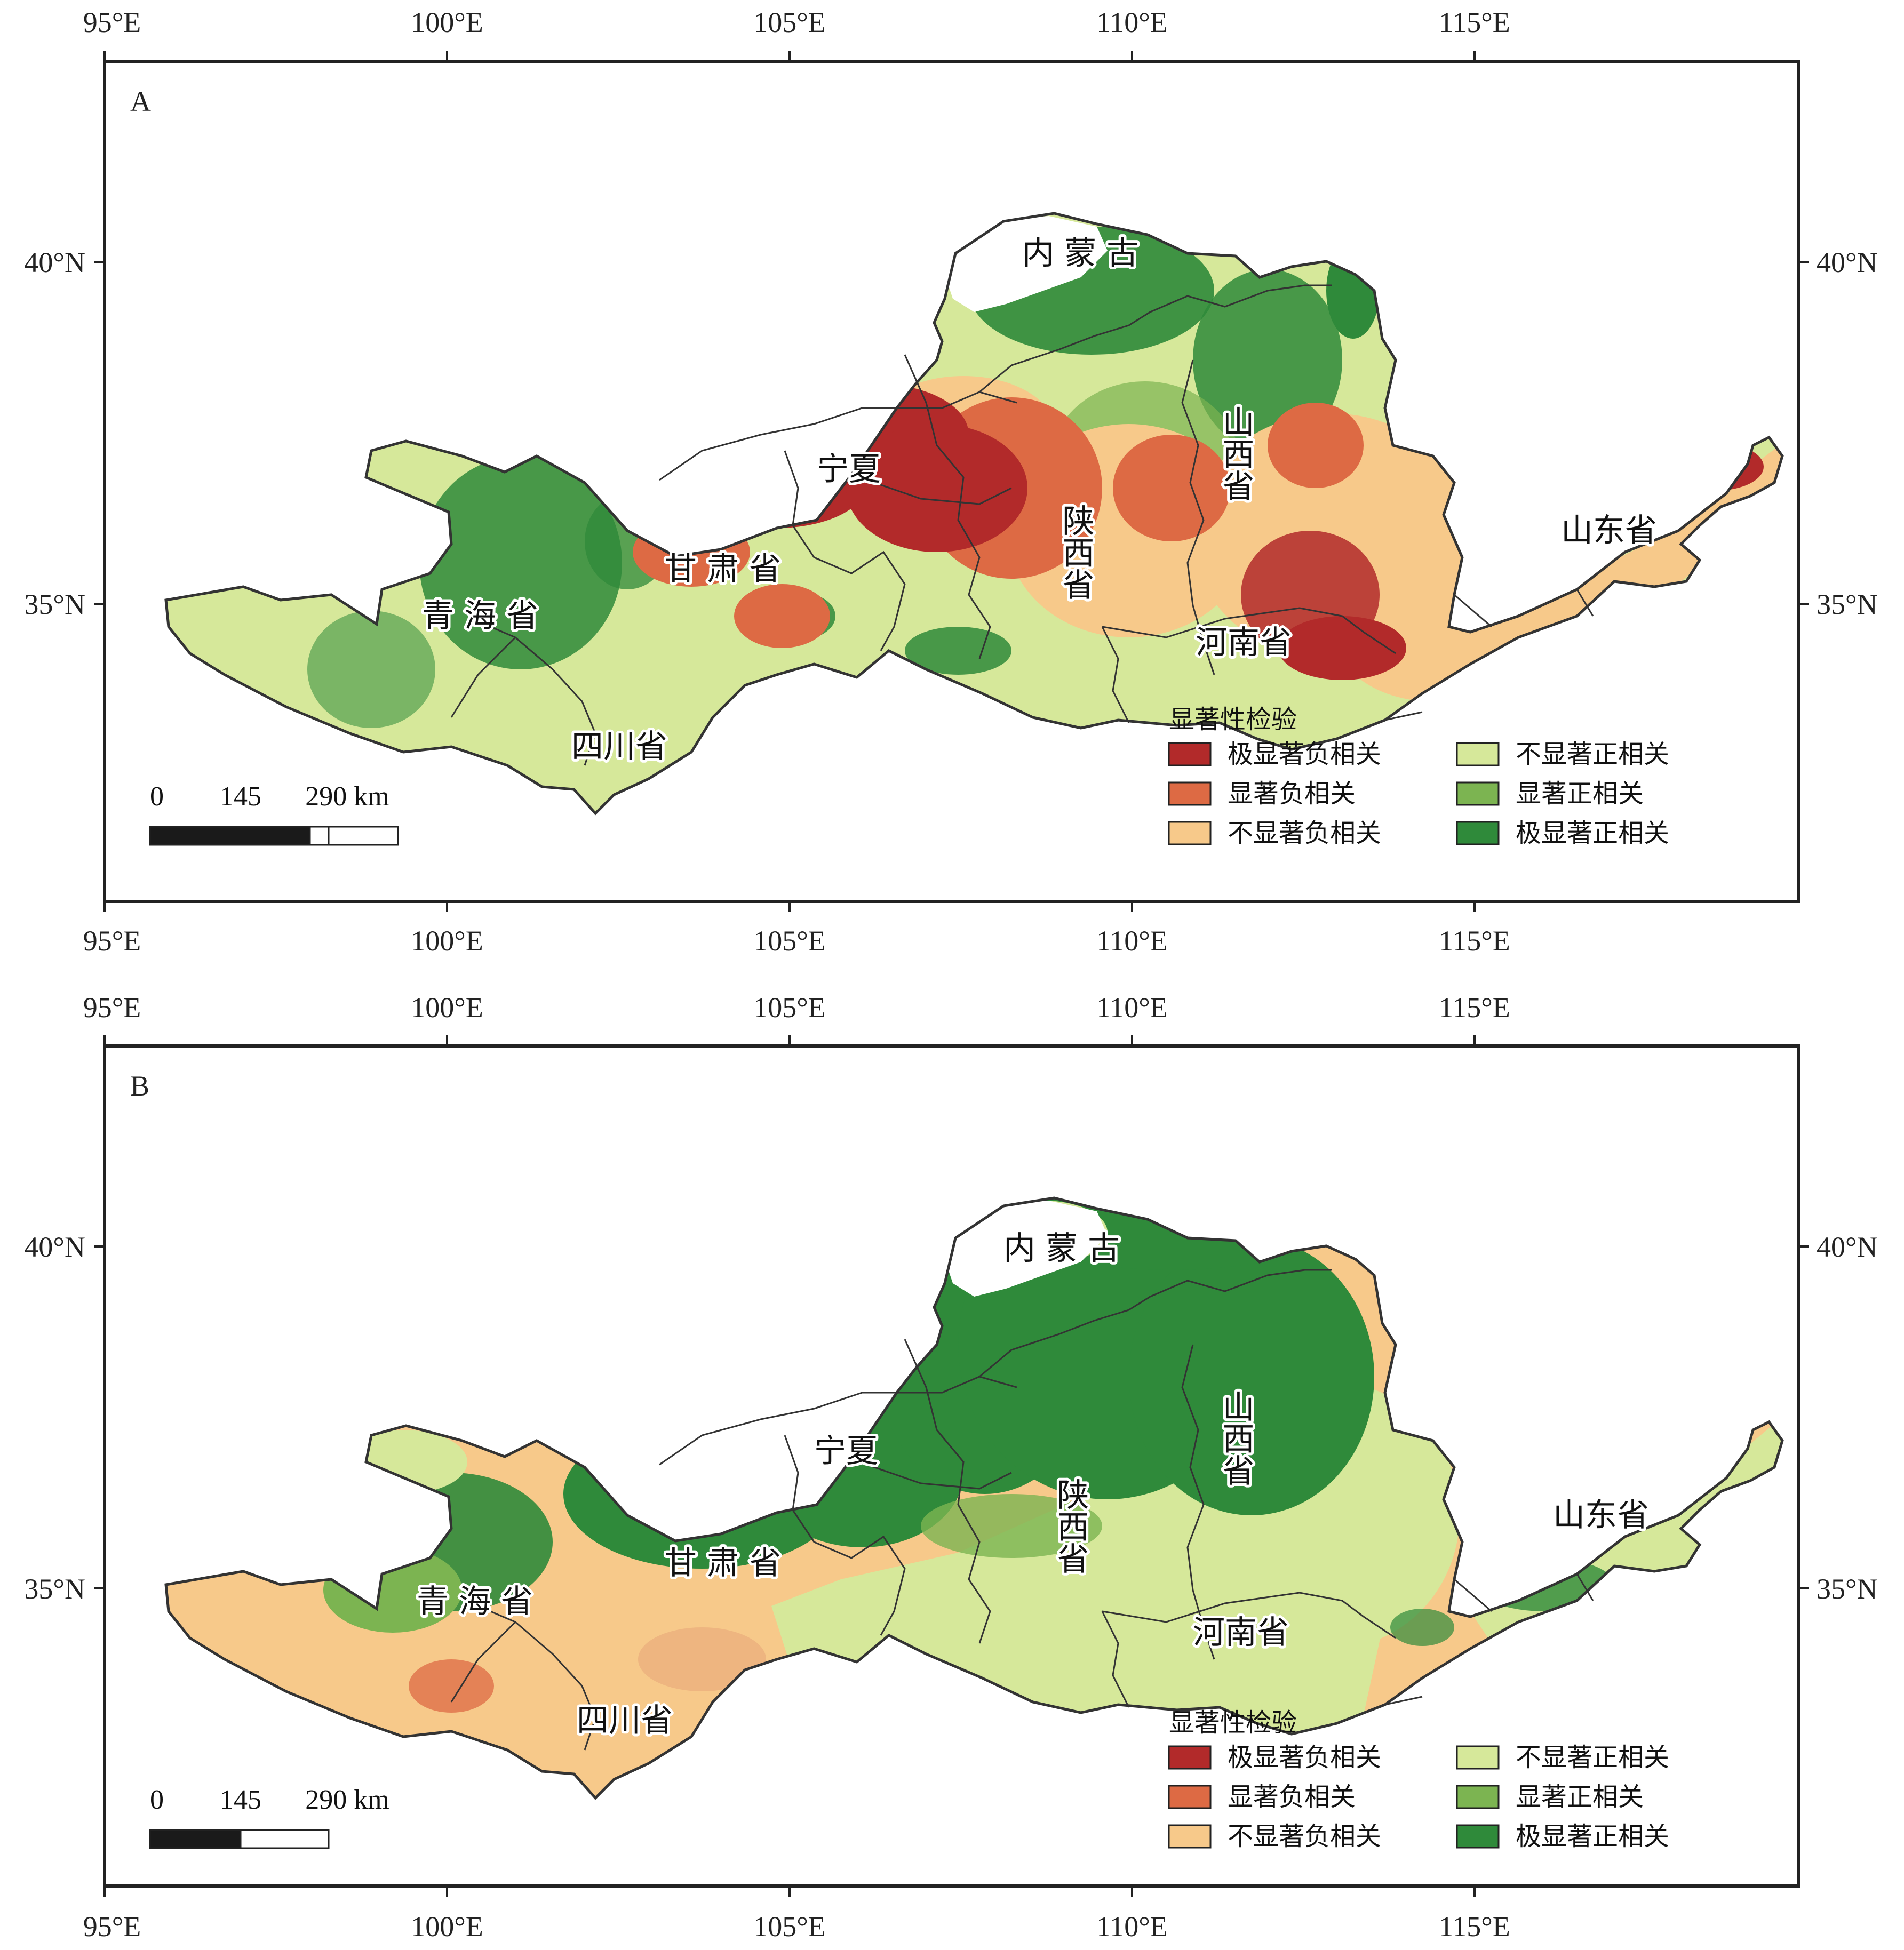 Image resolution: width=1904 pixels, height=1950 pixels. What do you see at coordinates (480, 616) in the screenshot?
I see `label-qinghai-a: 青 海 省` at bounding box center [480, 616].